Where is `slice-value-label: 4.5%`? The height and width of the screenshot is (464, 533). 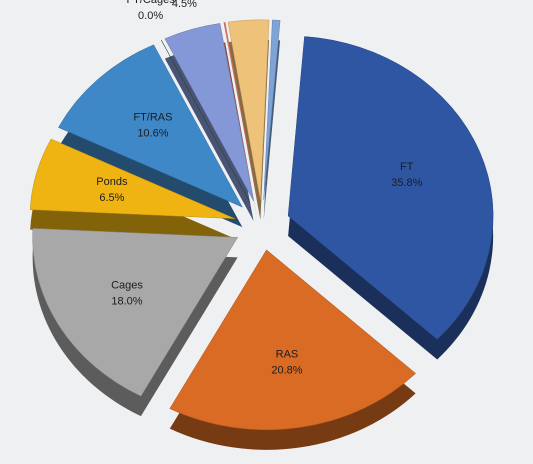
slice-value-label: 4.5% is located at coordinates (184, 5).